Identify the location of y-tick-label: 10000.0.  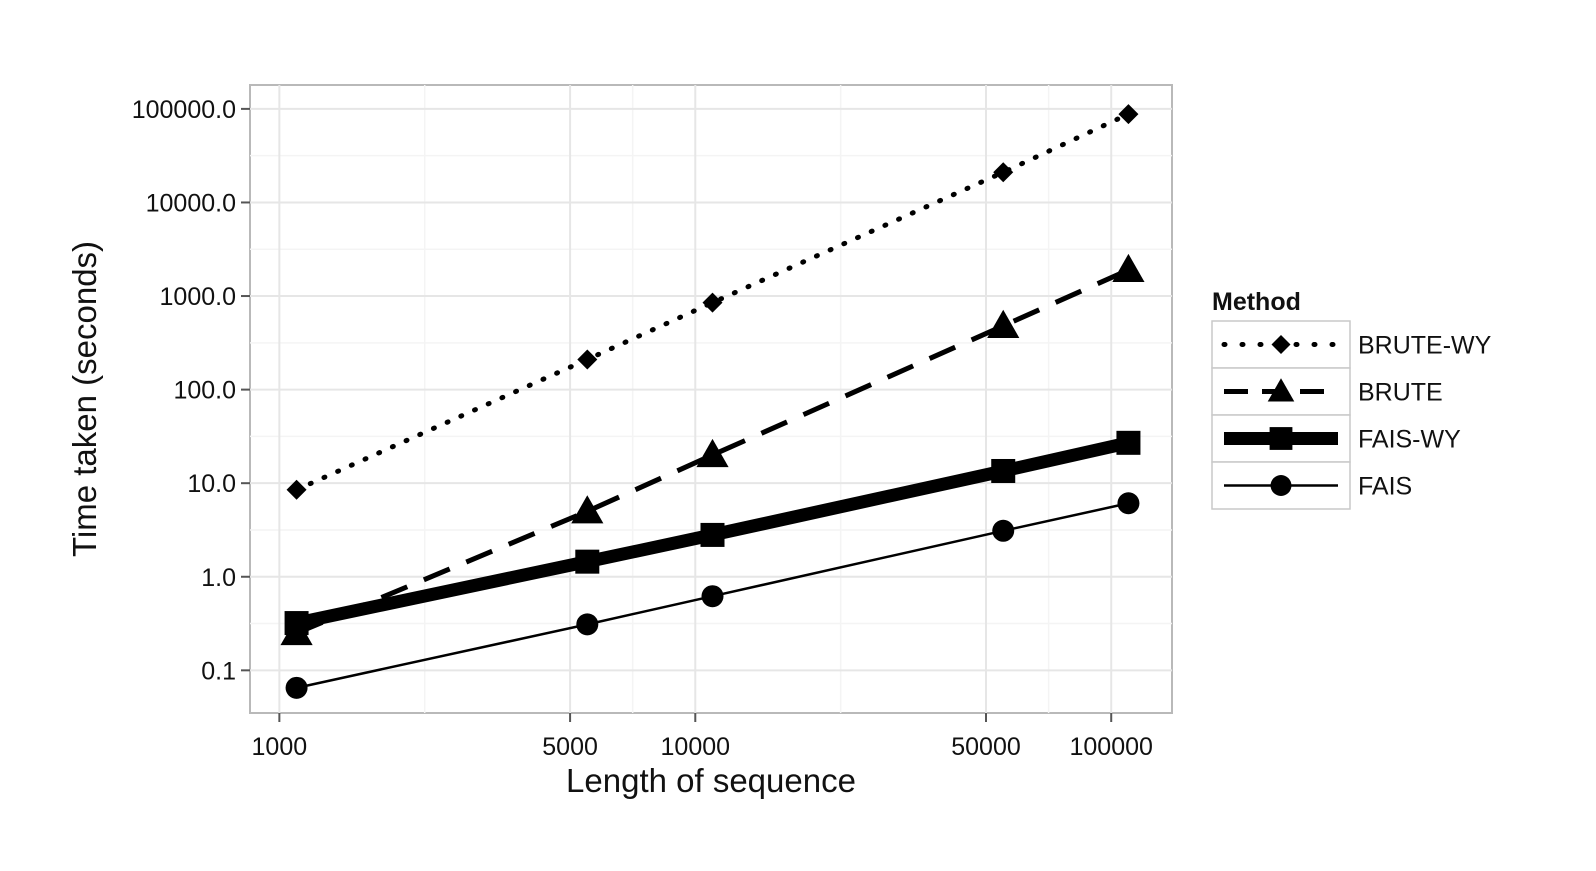
(191, 203).